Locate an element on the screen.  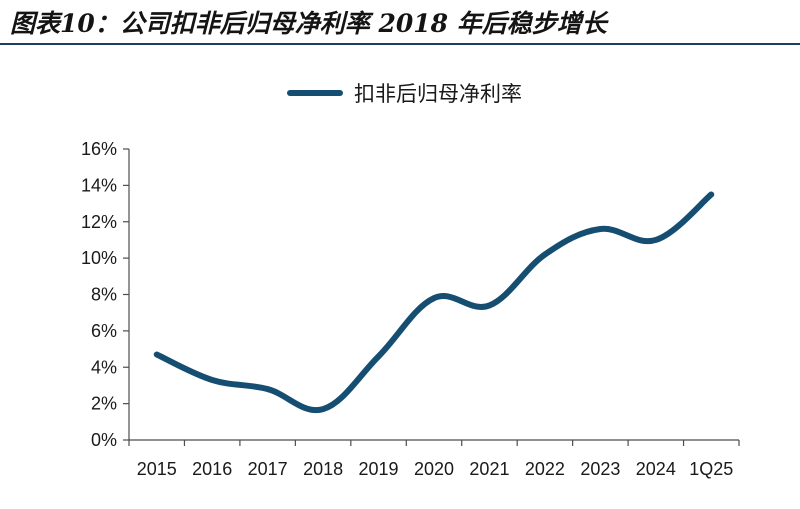
y-tick-label: 10% is located at coordinates (99, 258).